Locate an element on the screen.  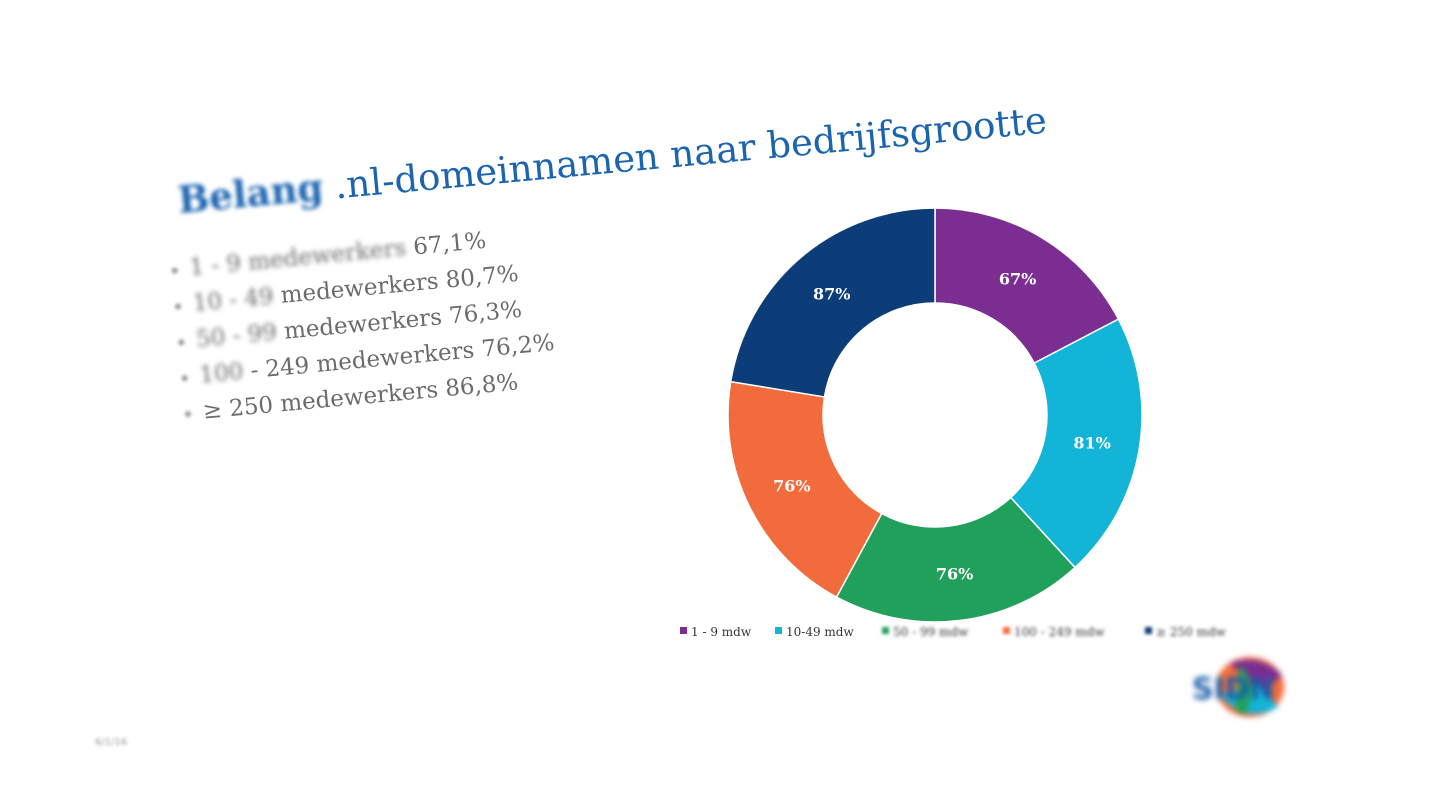
donut-slices is located at coordinates (935, 415).